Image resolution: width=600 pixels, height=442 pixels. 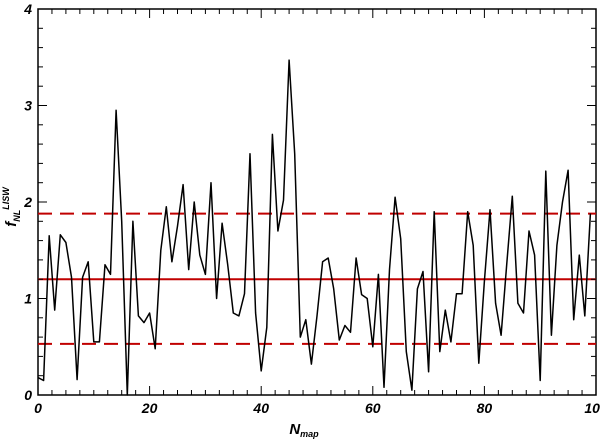 I want to click on y-axis-label-sub: NL, so click(x=17, y=216).